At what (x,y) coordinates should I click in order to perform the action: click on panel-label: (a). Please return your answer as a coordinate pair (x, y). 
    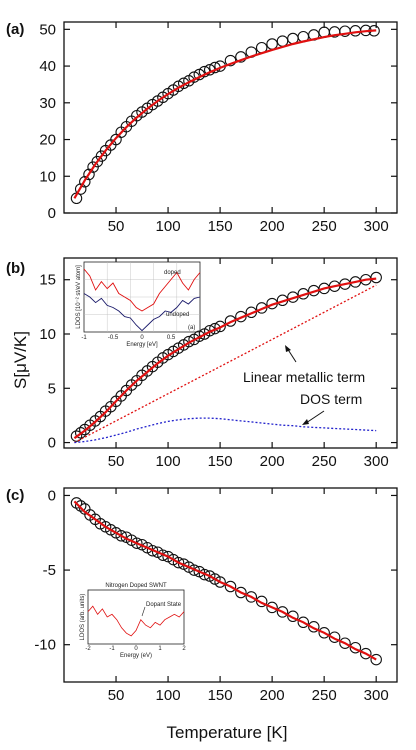
    Looking at the image, I should click on (15, 29).